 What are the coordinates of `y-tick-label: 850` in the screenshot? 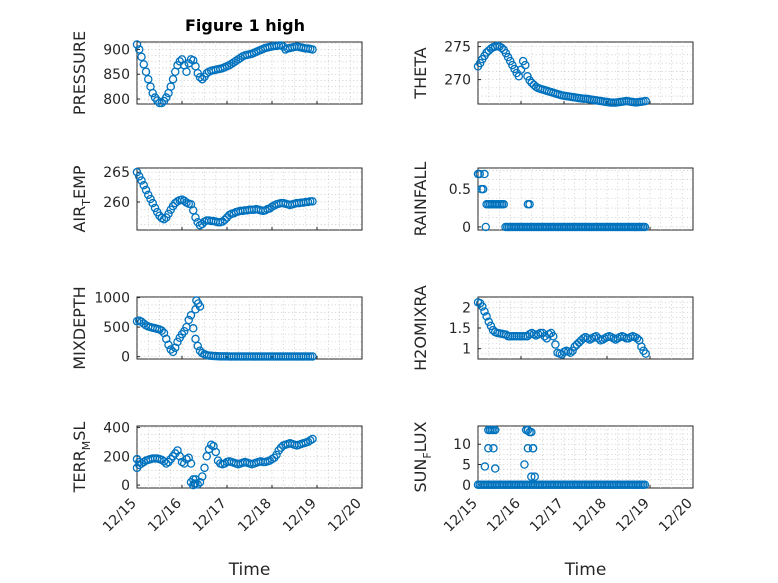 It's located at (116, 75).